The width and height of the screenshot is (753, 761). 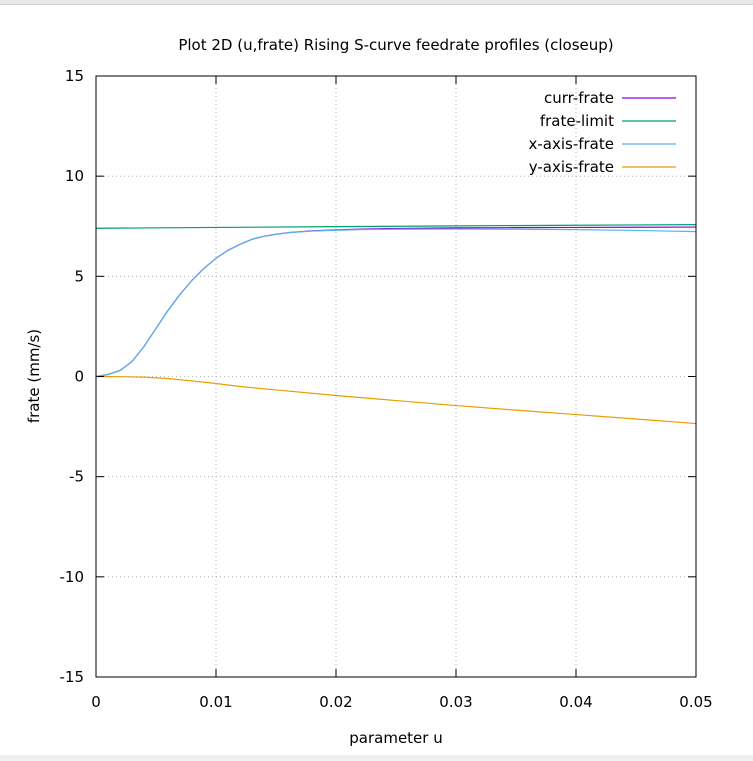 I want to click on y-tick-label: -15, so click(x=72, y=677).